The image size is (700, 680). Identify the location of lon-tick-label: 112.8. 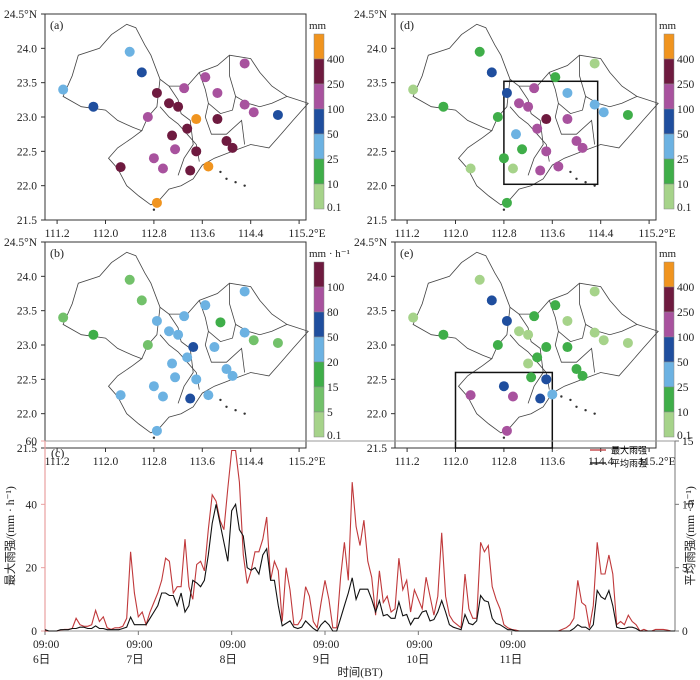
(504, 462).